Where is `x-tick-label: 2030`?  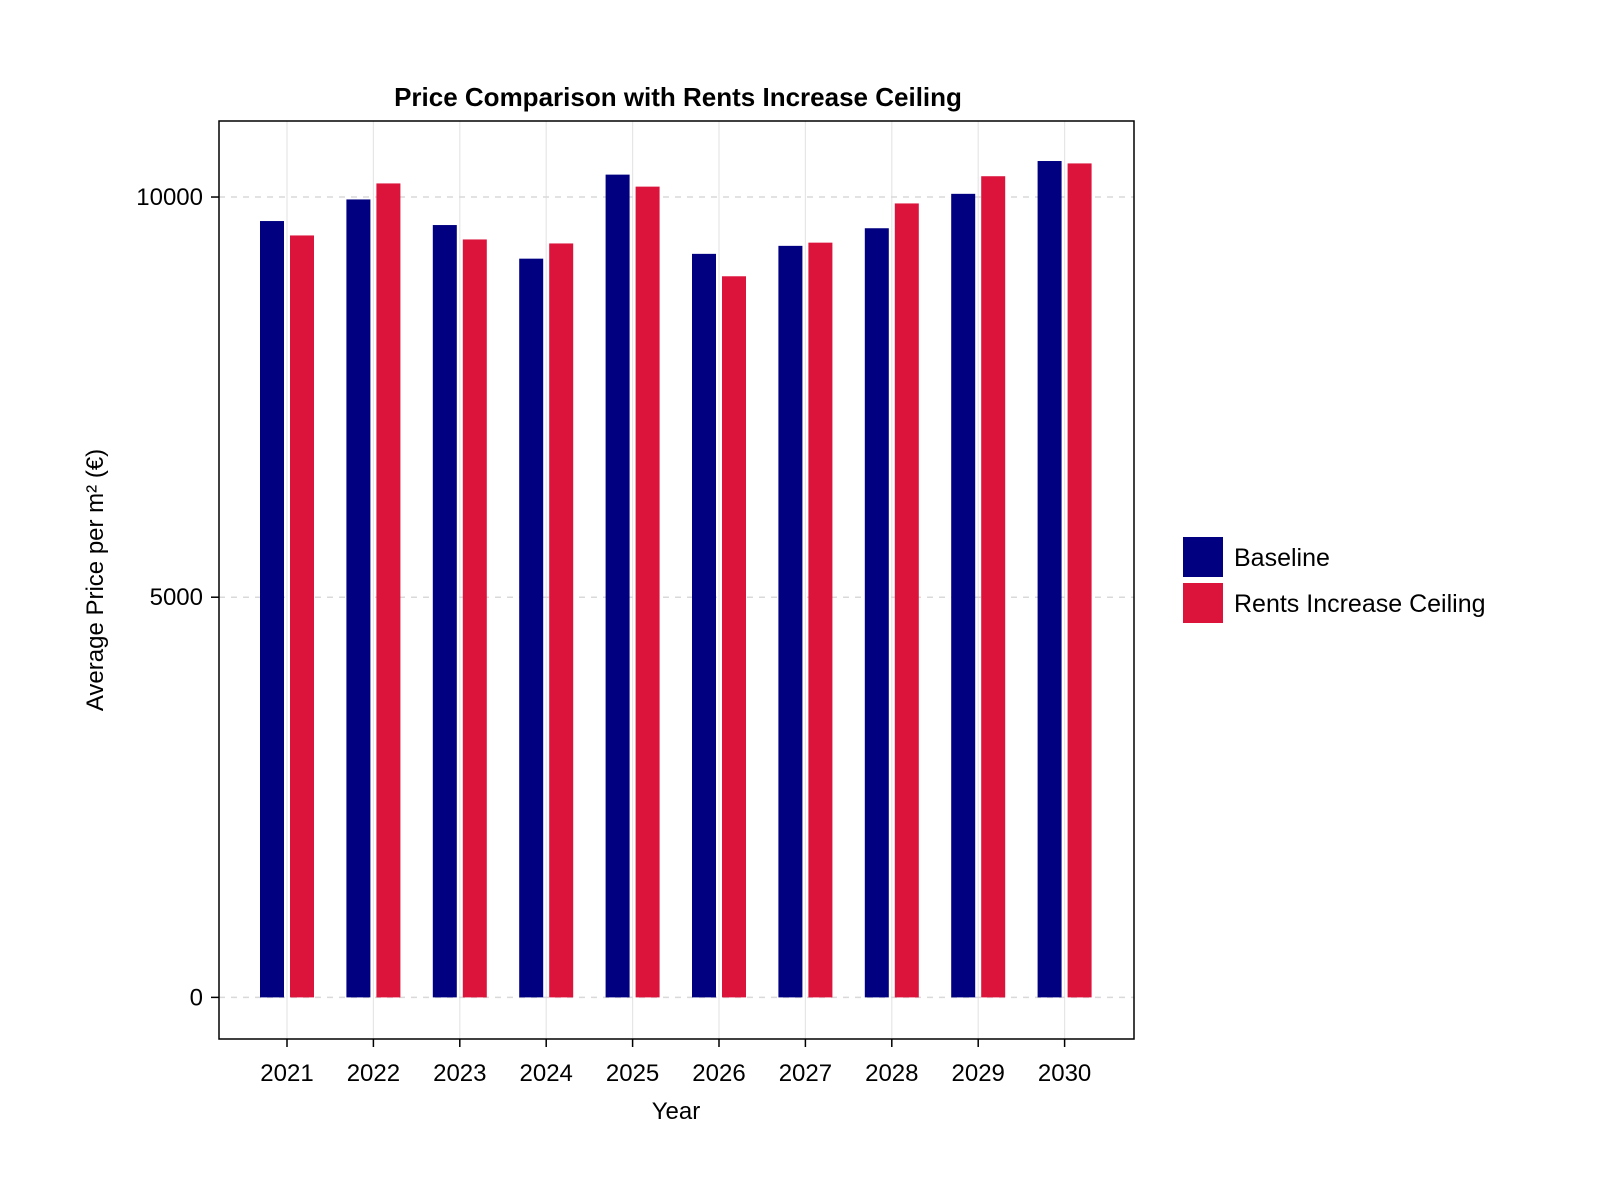 x-tick-label: 2030 is located at coordinates (1064, 1073).